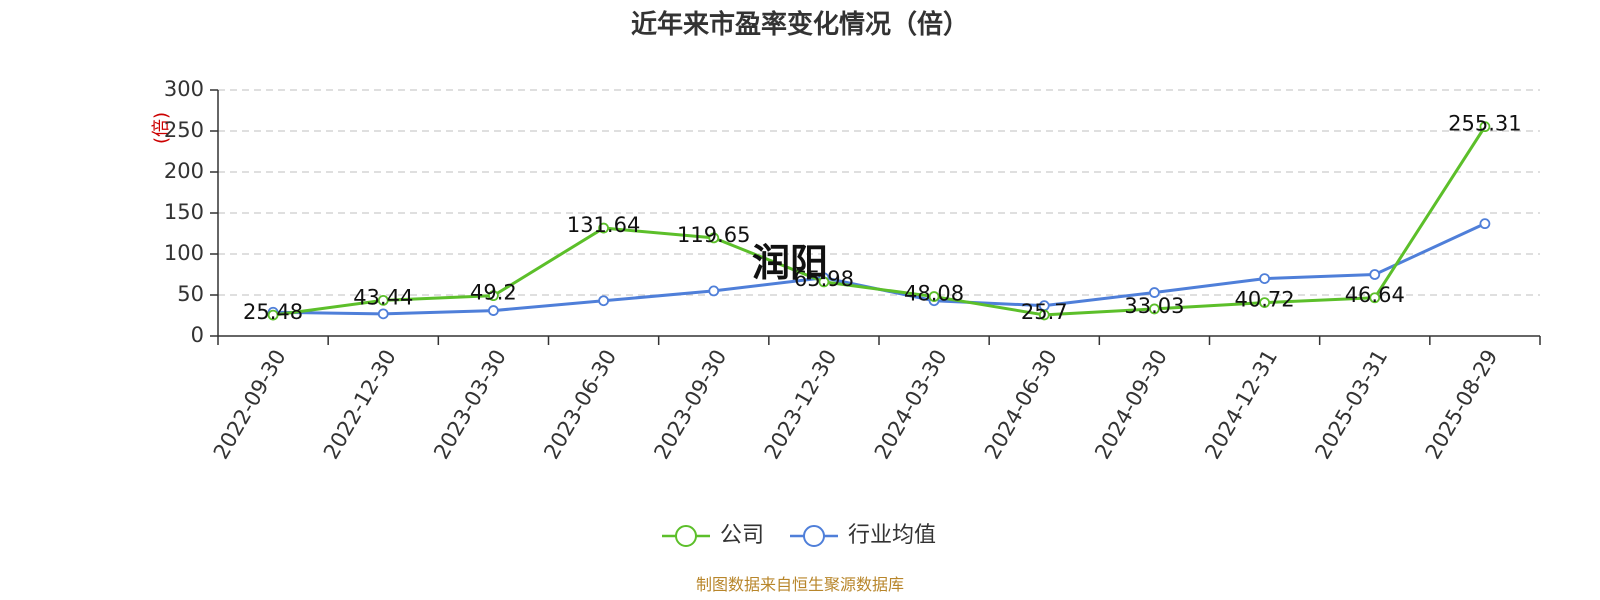 This screenshot has height=600, width=1600. Describe the element at coordinates (184, 253) in the screenshot. I see `y-tick-label: 100` at that location.